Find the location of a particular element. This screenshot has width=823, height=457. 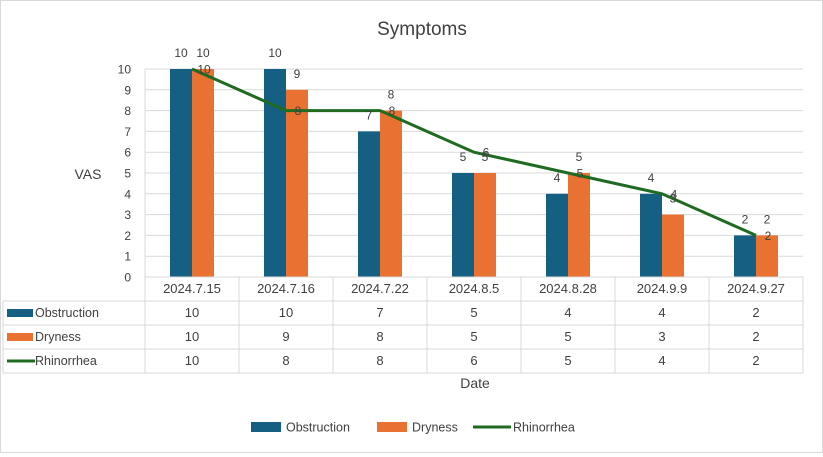

table-cell: 9 is located at coordinates (285, 336).